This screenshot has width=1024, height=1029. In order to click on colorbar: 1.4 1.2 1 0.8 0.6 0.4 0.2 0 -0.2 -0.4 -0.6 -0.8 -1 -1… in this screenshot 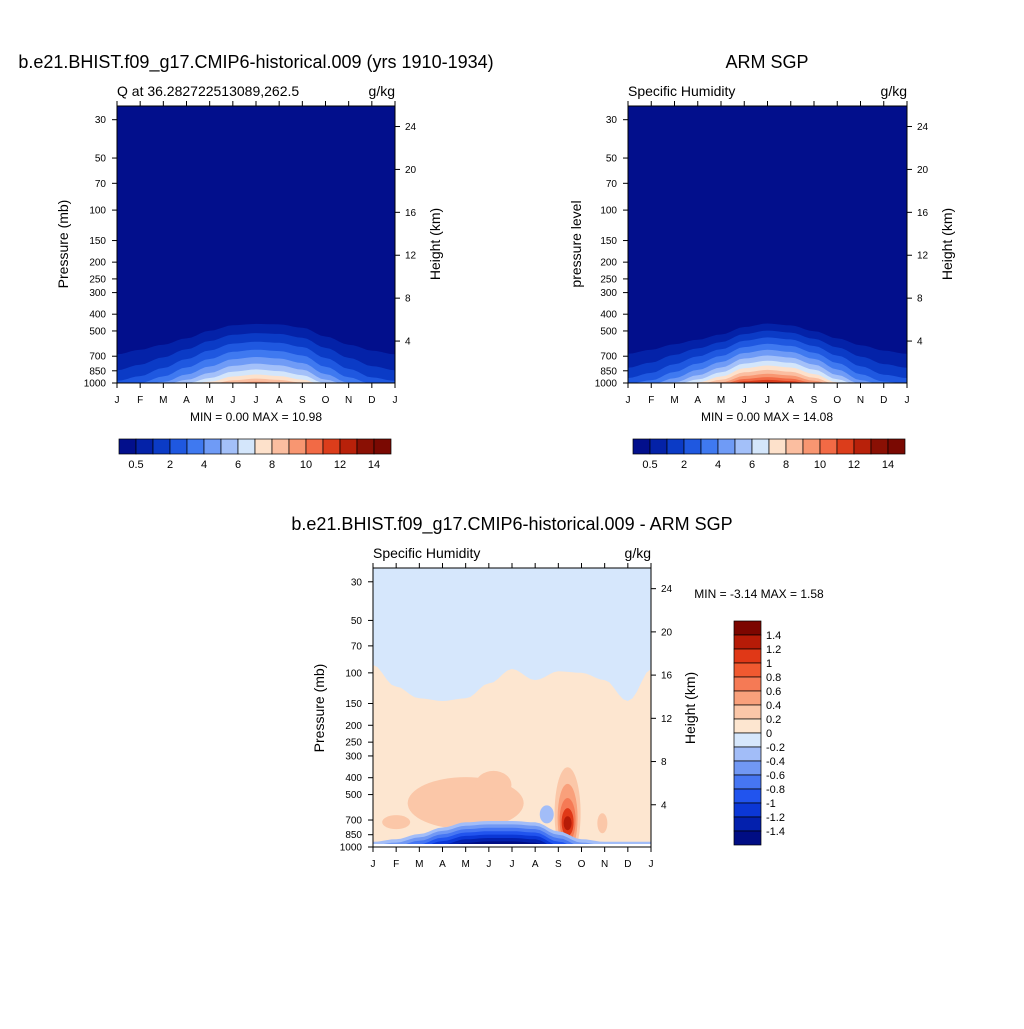, I will do `click(759, 733)`.